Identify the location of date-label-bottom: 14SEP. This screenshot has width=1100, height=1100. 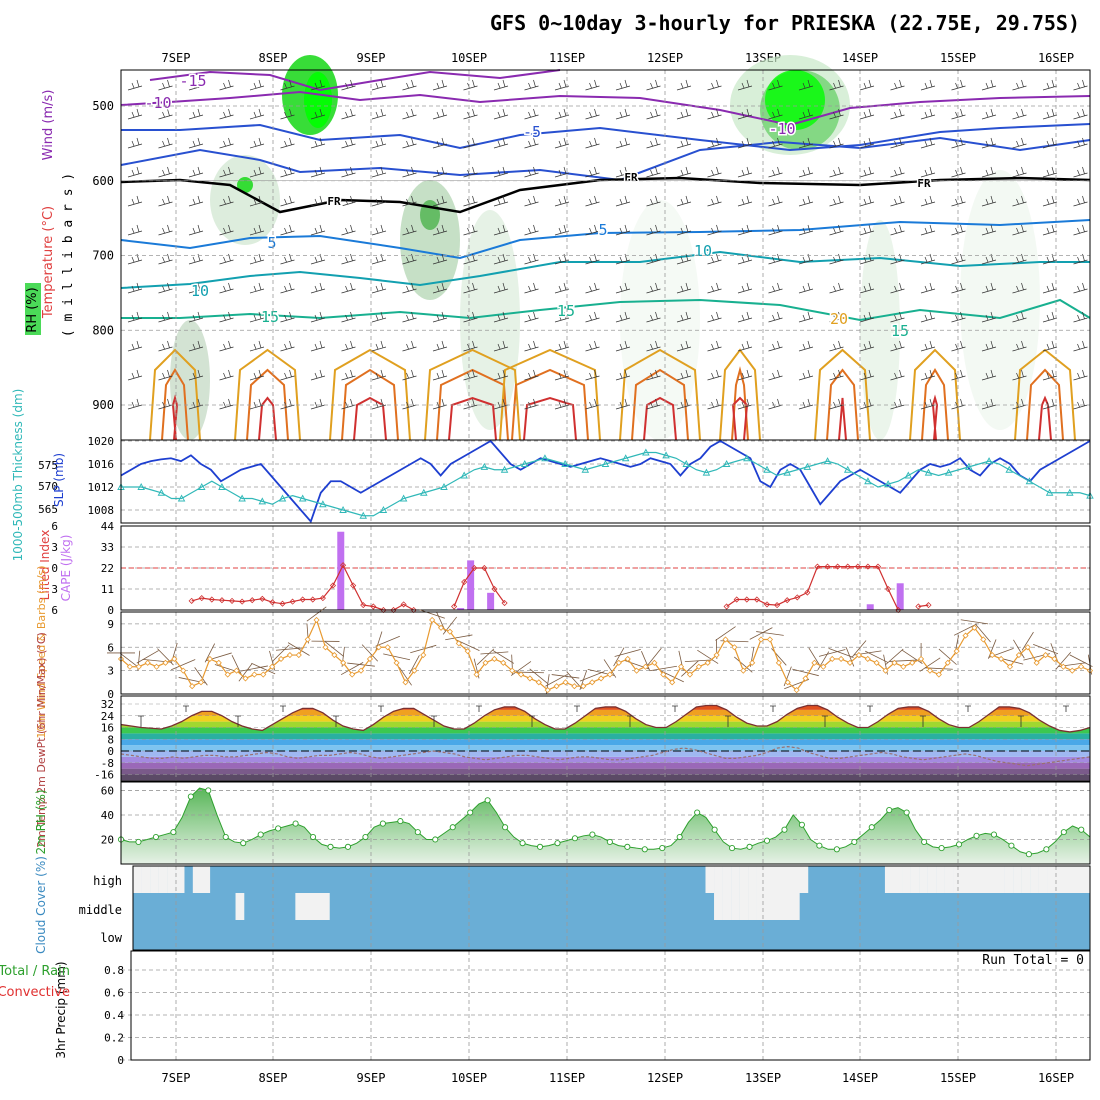
(860, 1078).